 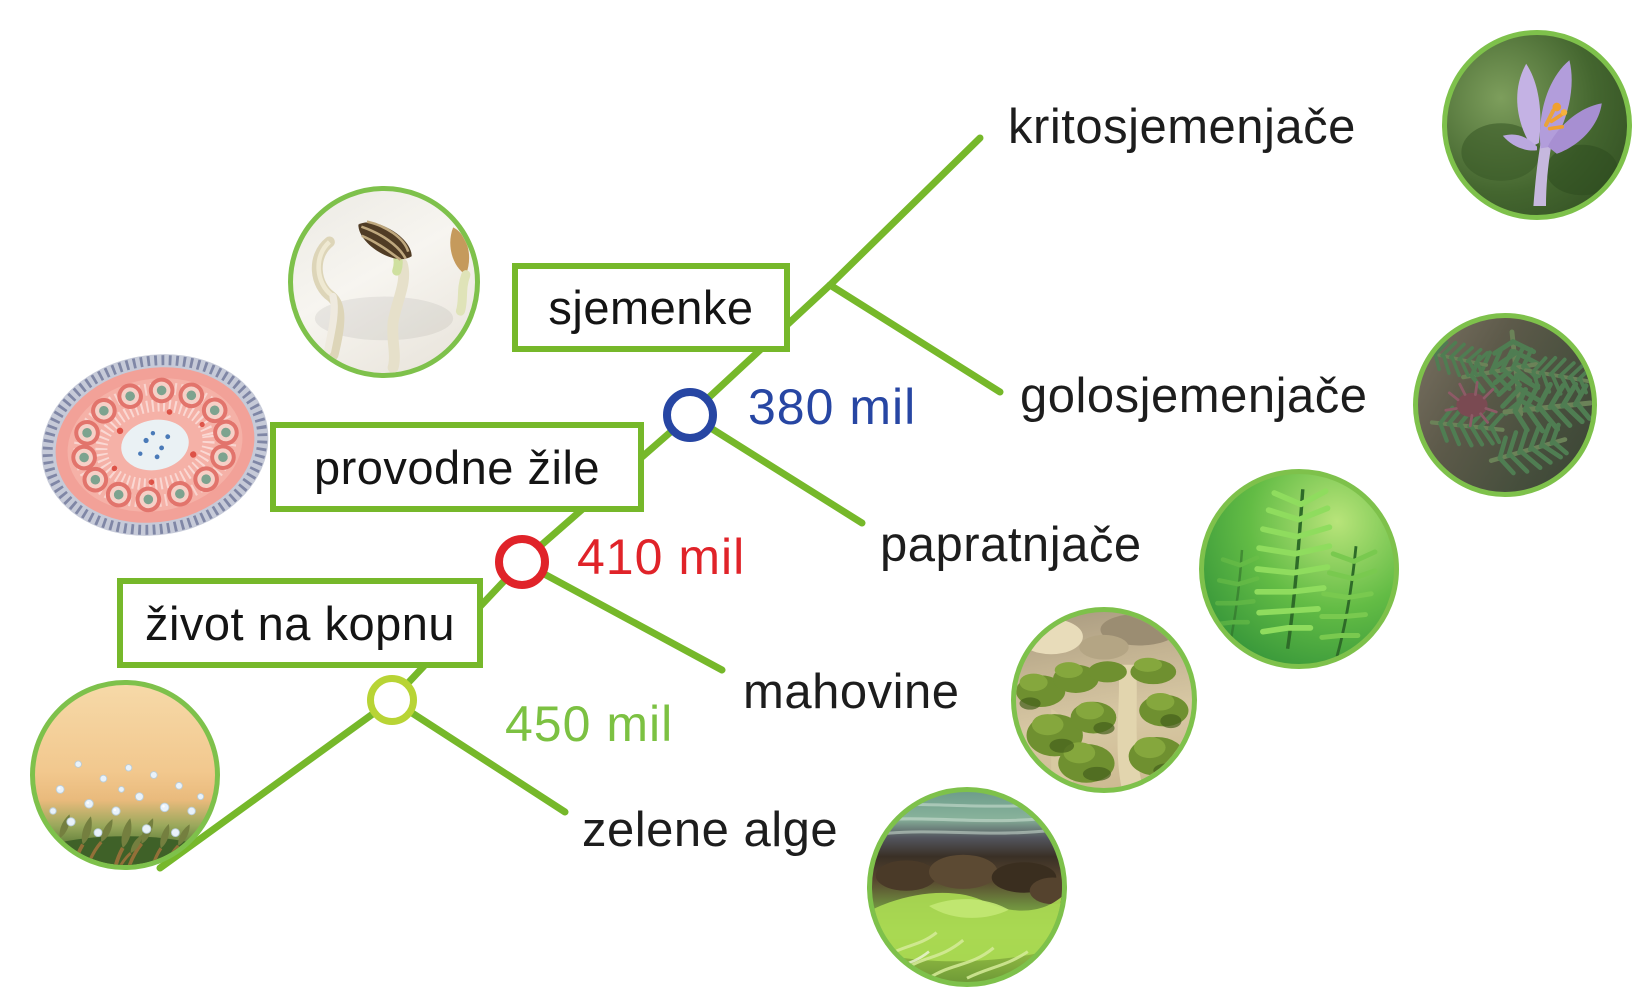 I want to click on moss-on-rock-art, so click(x=1102, y=700).